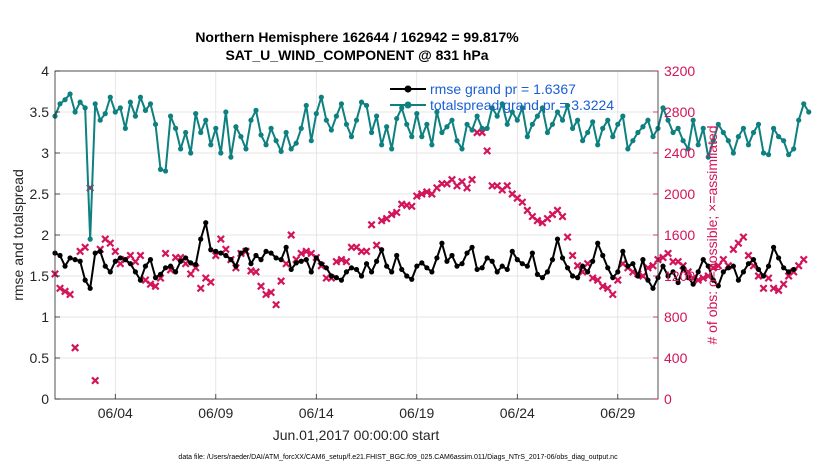  Describe the element at coordinates (712, 234) in the screenshot. I see `y2-axis-label: # of obs: o=possible; ×=assimilated` at that location.